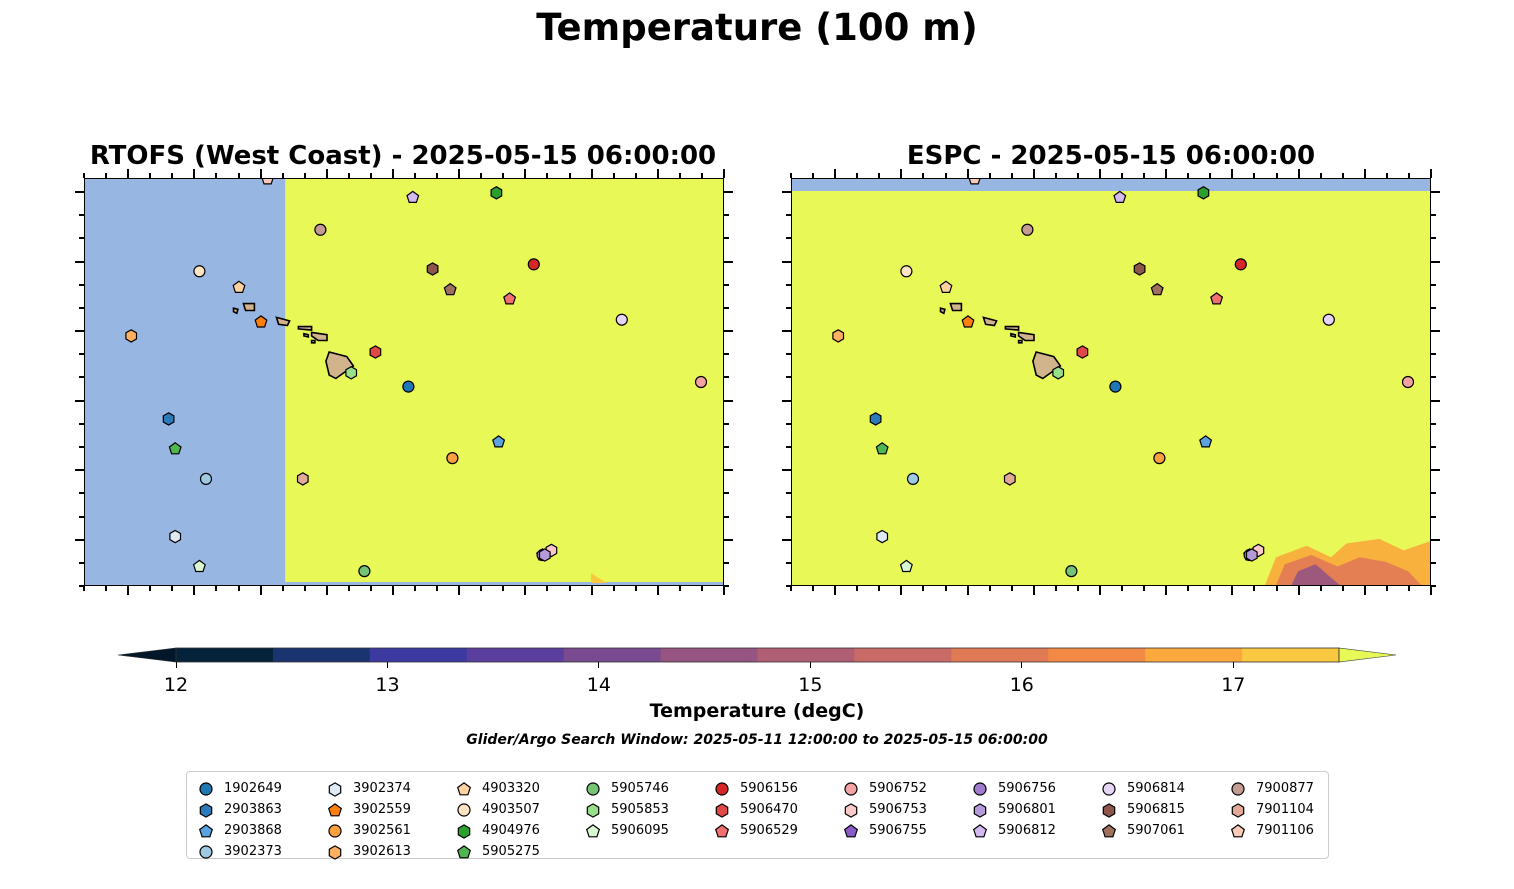 This screenshot has height=889, width=1514. What do you see at coordinates (452, 458) in the screenshot?
I see `float-3902561-marker` at bounding box center [452, 458].